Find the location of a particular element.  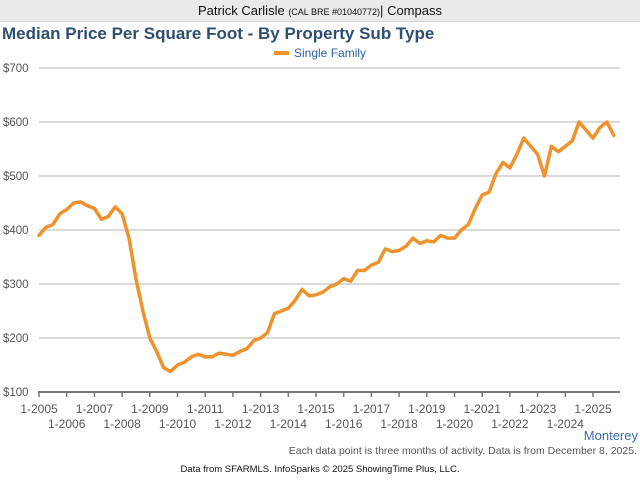

chart-legend: Single Family is located at coordinates (320, 53).